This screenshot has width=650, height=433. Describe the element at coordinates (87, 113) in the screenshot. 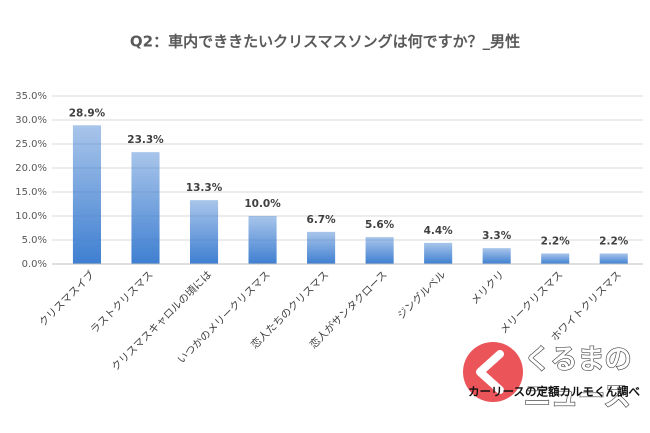

I see `data-label: 28.9%` at that location.